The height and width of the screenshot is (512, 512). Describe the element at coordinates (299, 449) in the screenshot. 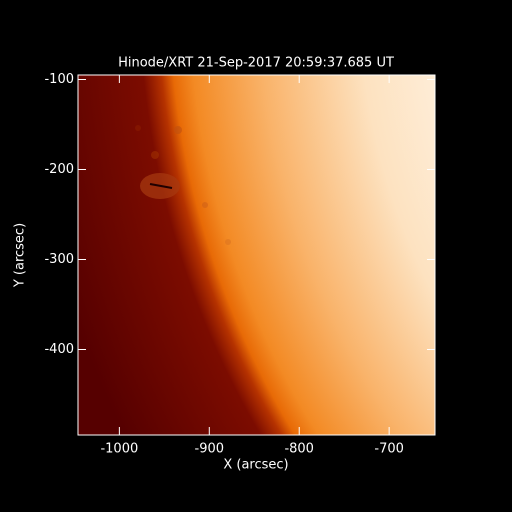

I see `x-tick-label: -800` at that location.